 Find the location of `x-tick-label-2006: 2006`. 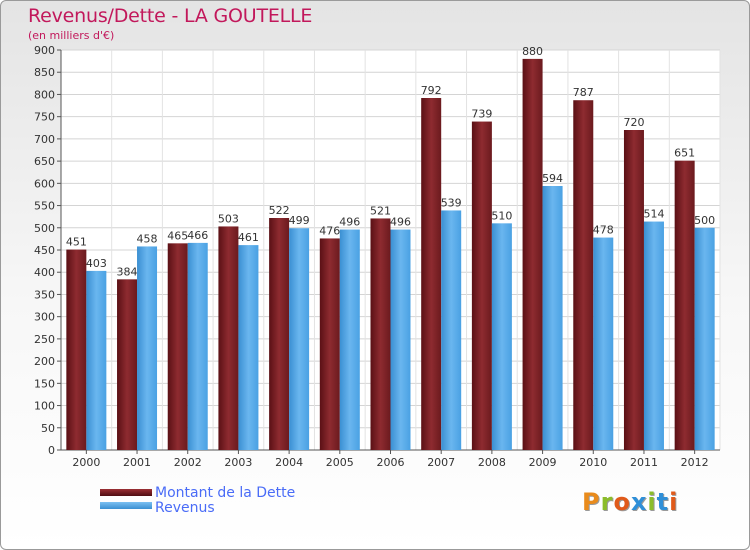

x-tick-label-2006: 2006 is located at coordinates (391, 462).